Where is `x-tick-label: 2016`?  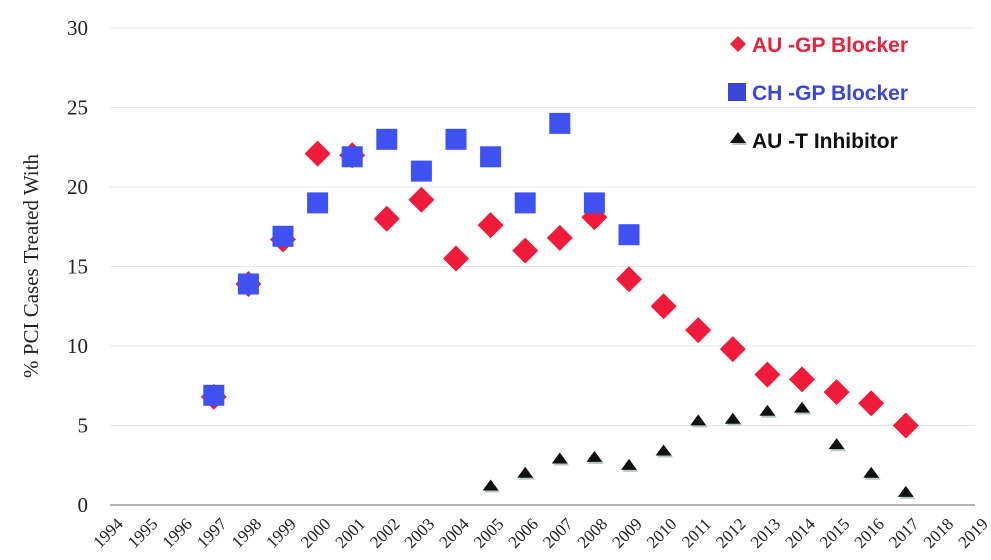
x-tick-label: 2016 is located at coordinates (869, 532).